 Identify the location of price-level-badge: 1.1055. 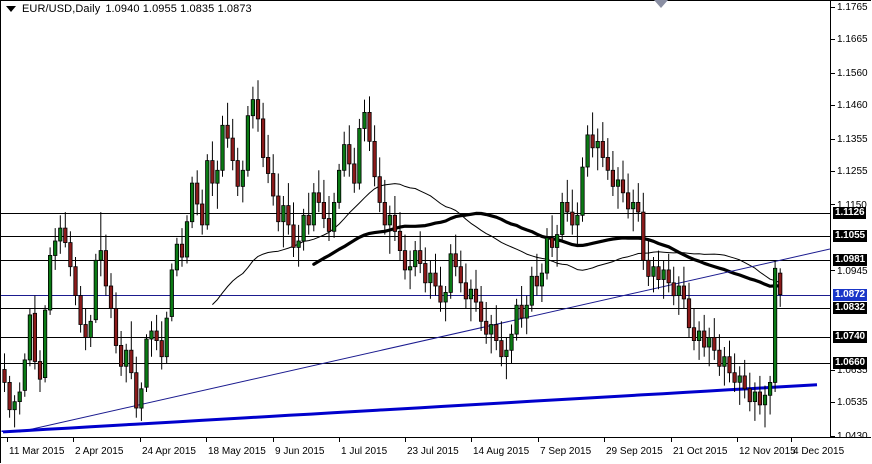
(850, 236).